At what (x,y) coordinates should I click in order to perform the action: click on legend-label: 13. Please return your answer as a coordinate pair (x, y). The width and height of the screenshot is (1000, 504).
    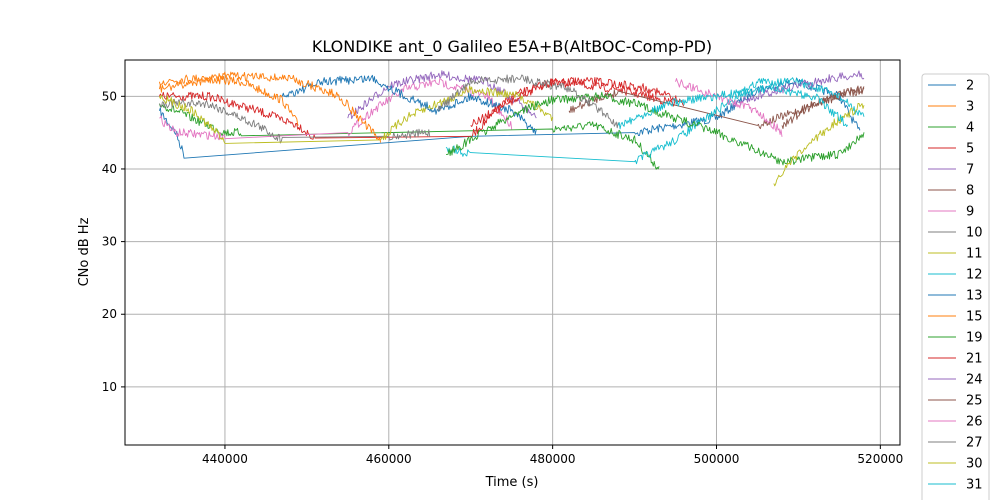
    Looking at the image, I should click on (974, 296).